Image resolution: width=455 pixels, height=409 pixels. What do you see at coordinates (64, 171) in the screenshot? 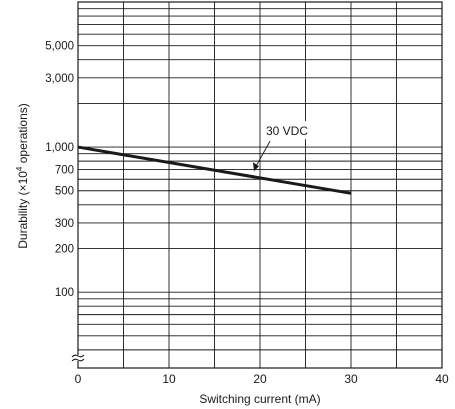
I see `y-tick-label: 700` at bounding box center [64, 171].